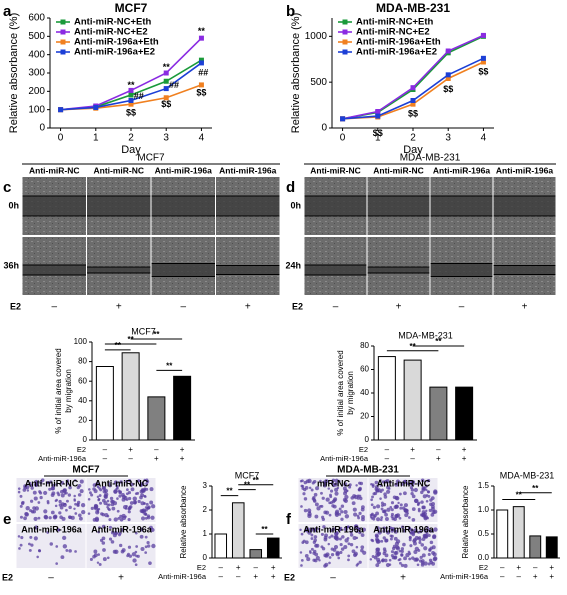 The width and height of the screenshot is (567, 595). Describe the element at coordinates (183, 521) in the screenshot. I see `y-axis-label: Relative absorbance` at that location.